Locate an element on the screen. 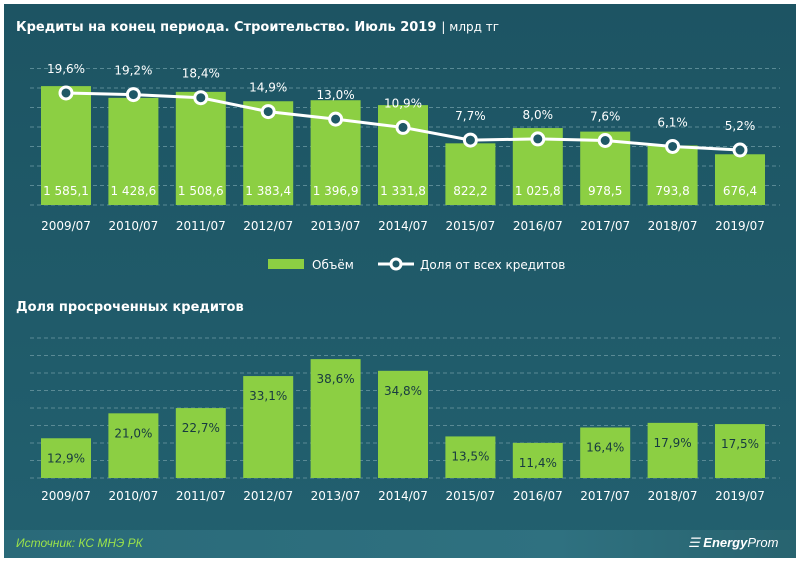 The height and width of the screenshot is (562, 800). bar-value-label: 22,7% is located at coordinates (201, 428).